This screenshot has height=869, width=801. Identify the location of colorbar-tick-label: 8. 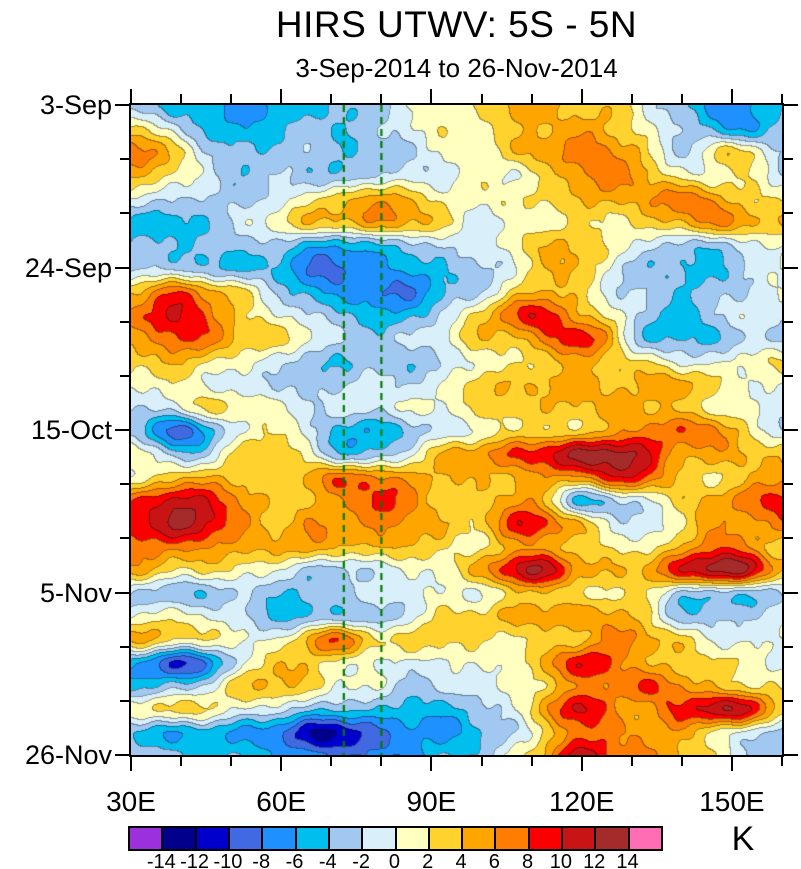
(528, 860).